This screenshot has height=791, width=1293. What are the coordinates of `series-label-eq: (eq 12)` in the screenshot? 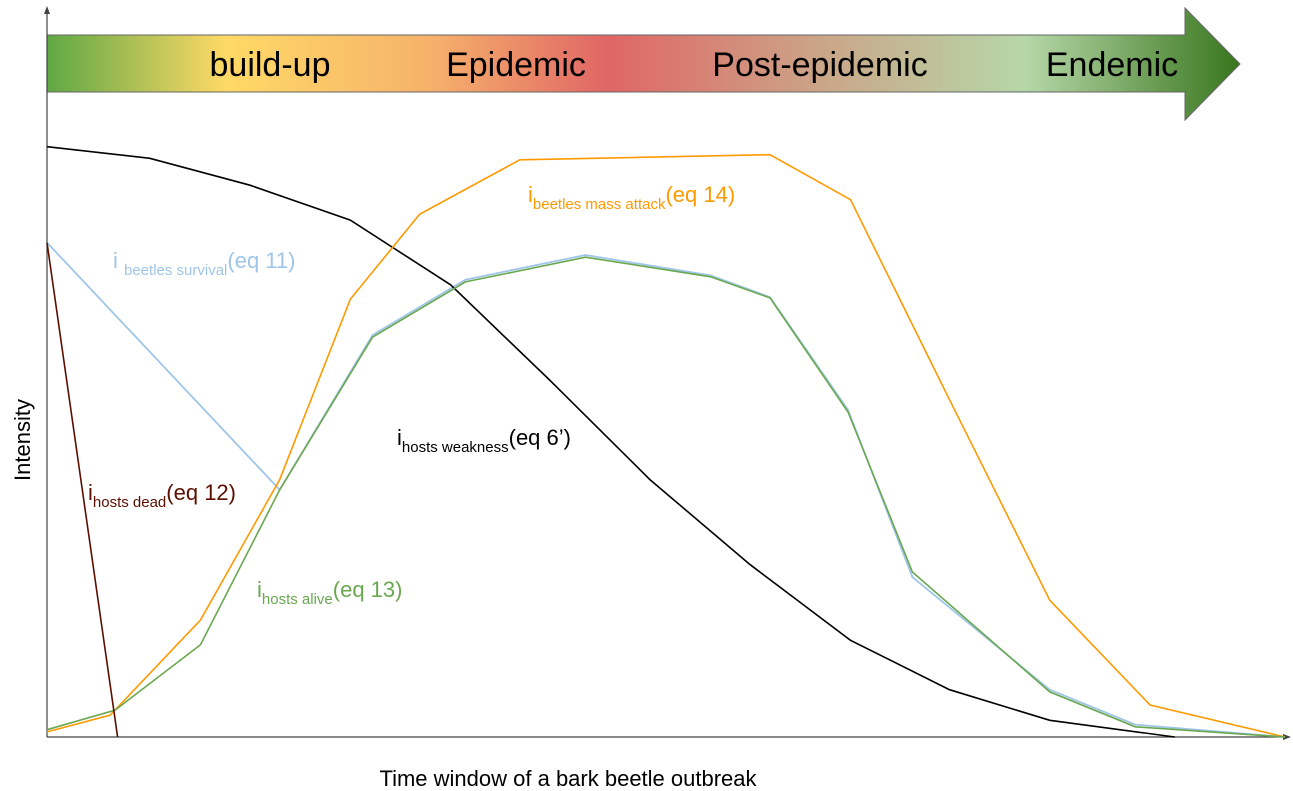 It's located at (201, 492).